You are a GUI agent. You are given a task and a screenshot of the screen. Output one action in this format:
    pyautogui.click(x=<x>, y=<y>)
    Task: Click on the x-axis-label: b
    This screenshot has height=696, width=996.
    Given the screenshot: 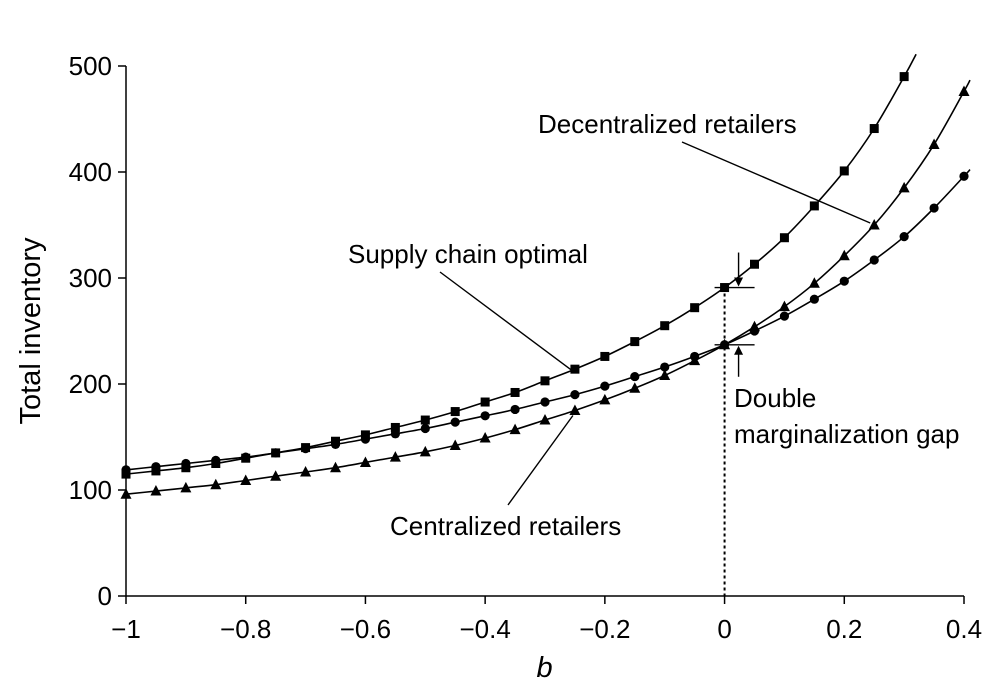 What is the action you would take?
    pyautogui.click(x=545, y=668)
    